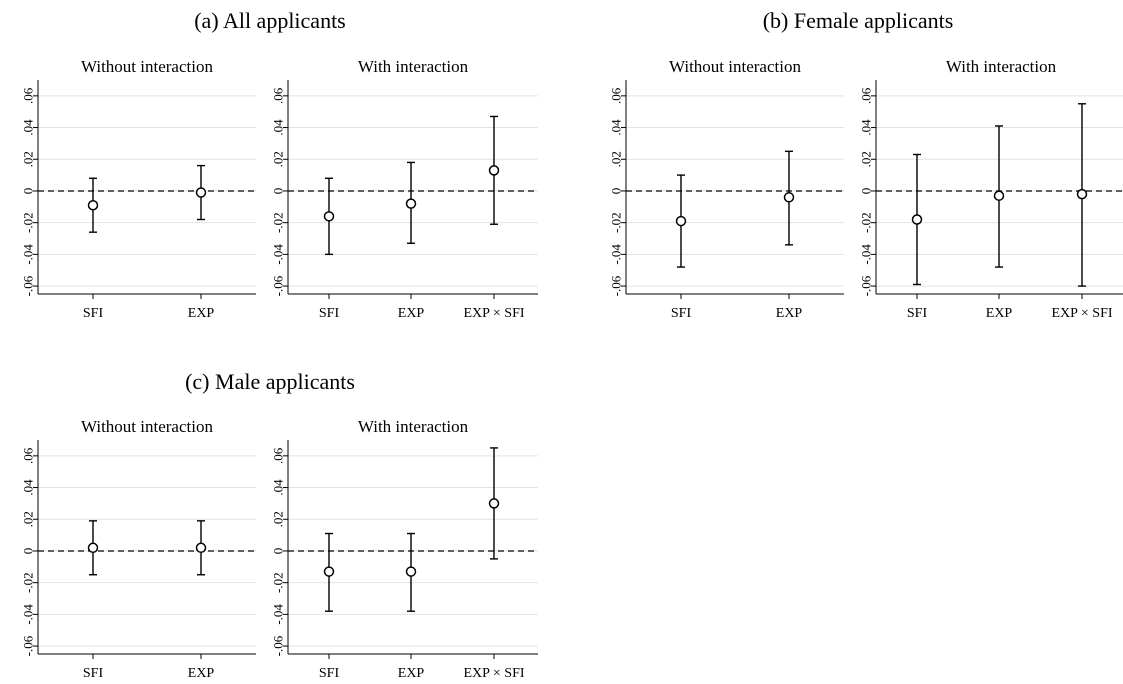 The height and width of the screenshot is (684, 1123). Describe the element at coordinates (858, 20) in the screenshot. I see `group-title-female-applicants: (b) Female applicants` at that location.